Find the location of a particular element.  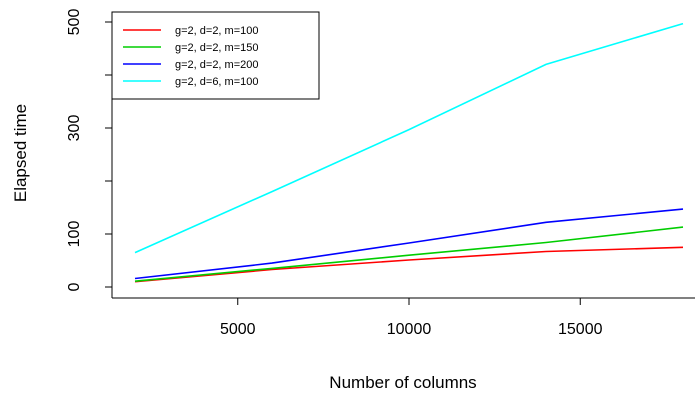

legend-box is located at coordinates (215, 55).